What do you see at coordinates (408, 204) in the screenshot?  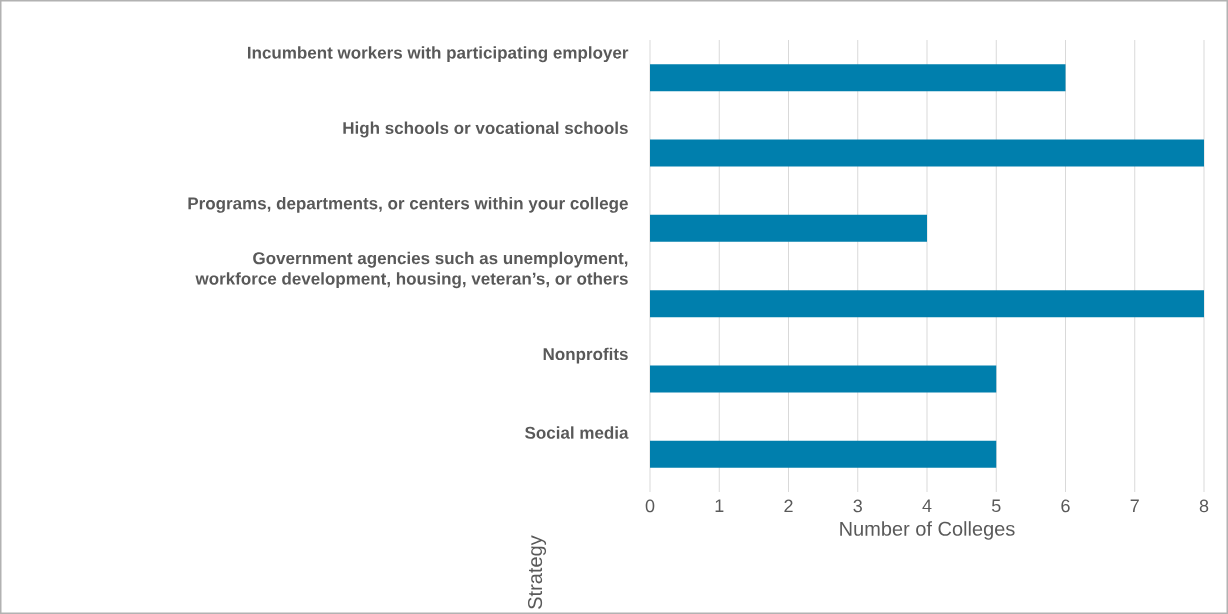 I see `y-tick-label: Programs, departments, or centers within your college` at bounding box center [408, 204].